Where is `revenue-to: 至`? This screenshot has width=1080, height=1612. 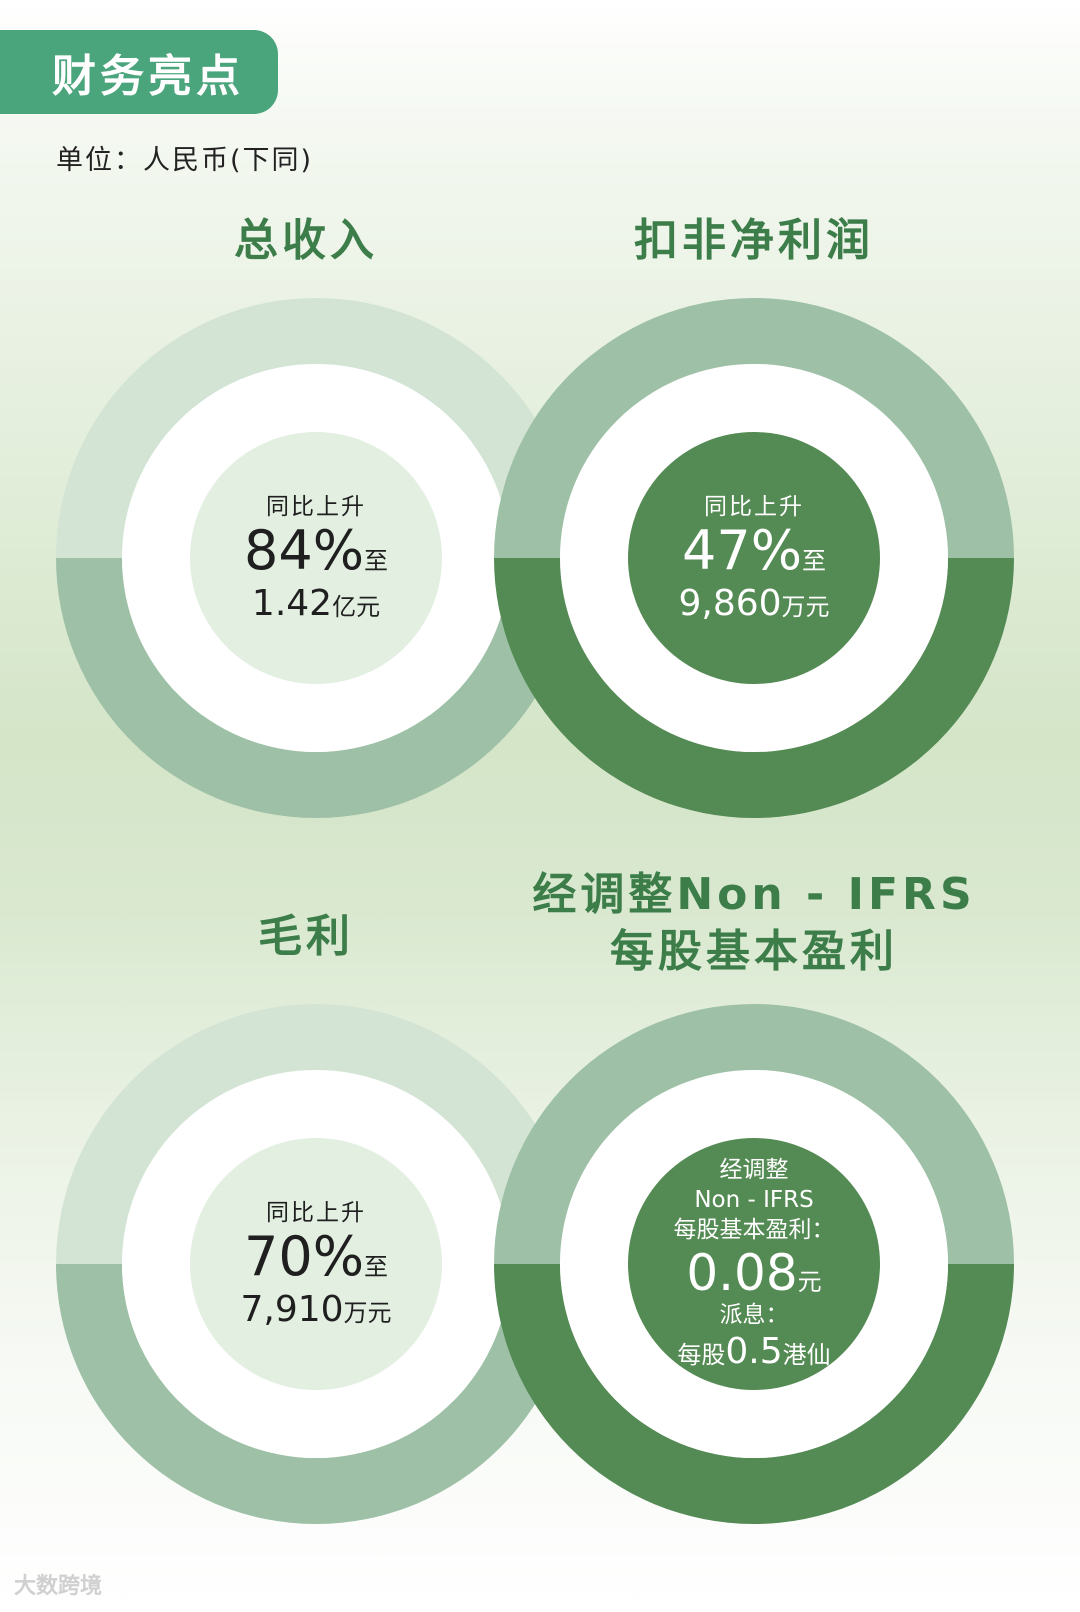 revenue-to: 至 is located at coordinates (376, 561).